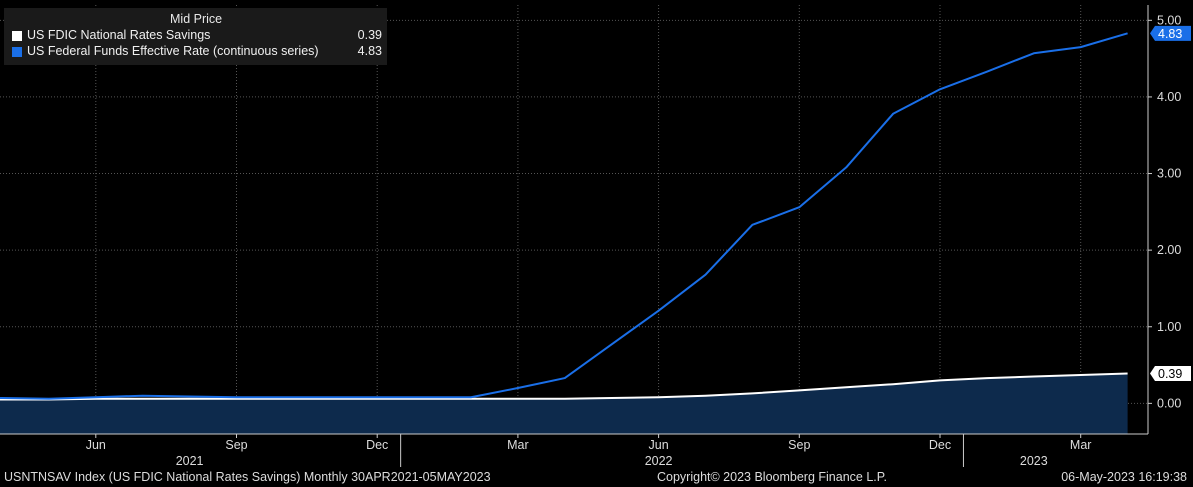 The width and height of the screenshot is (1193, 487). Describe the element at coordinates (369, 51) in the screenshot. I see `legend-value-fed-funds: 4.83` at that location.